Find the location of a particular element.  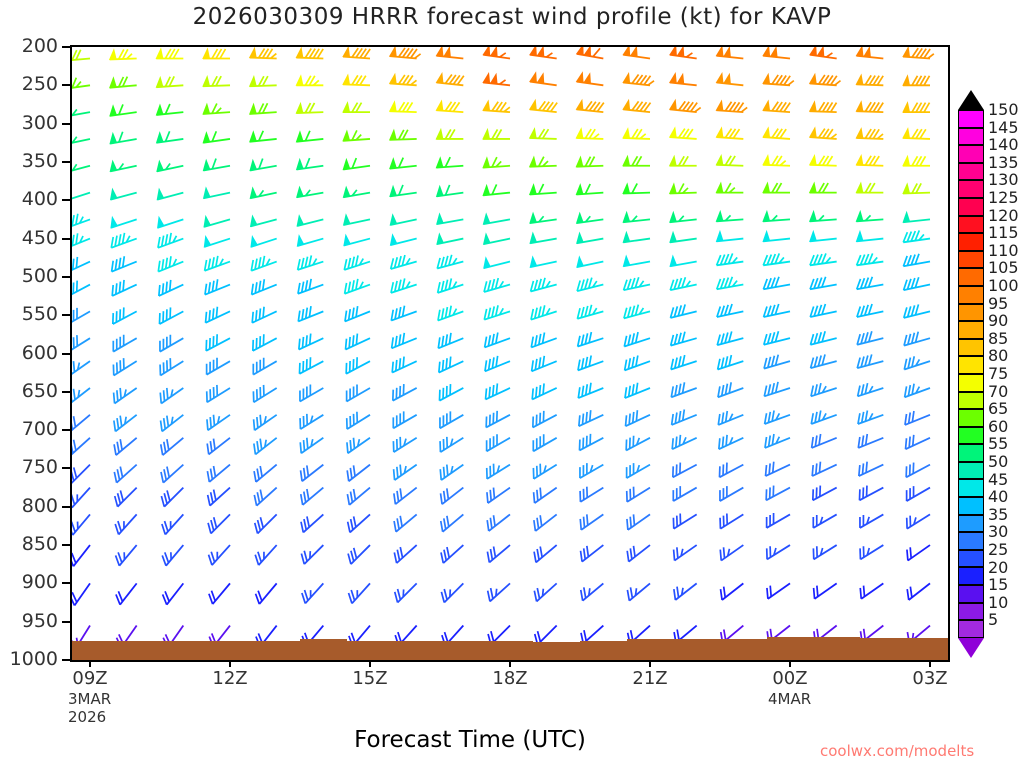

colorbar-tick-label: 45 is located at coordinates (998, 479).